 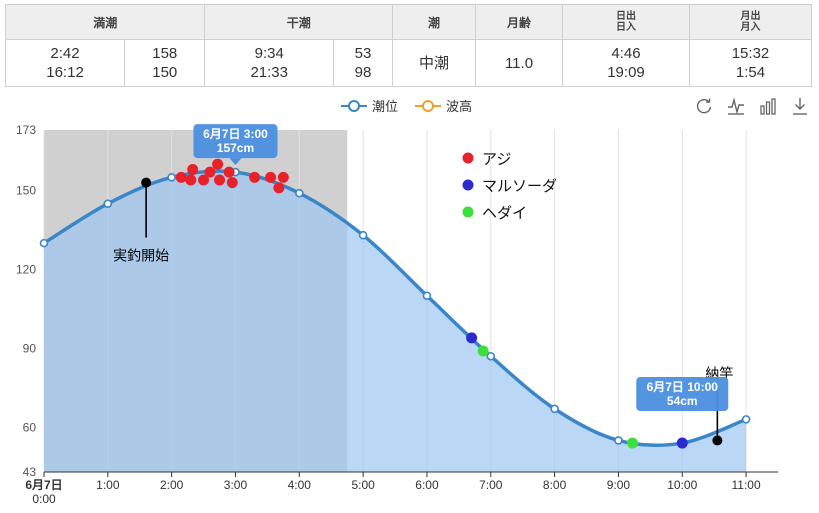 I want to click on chart-legend: 潮位 波高, so click(x=406, y=105).